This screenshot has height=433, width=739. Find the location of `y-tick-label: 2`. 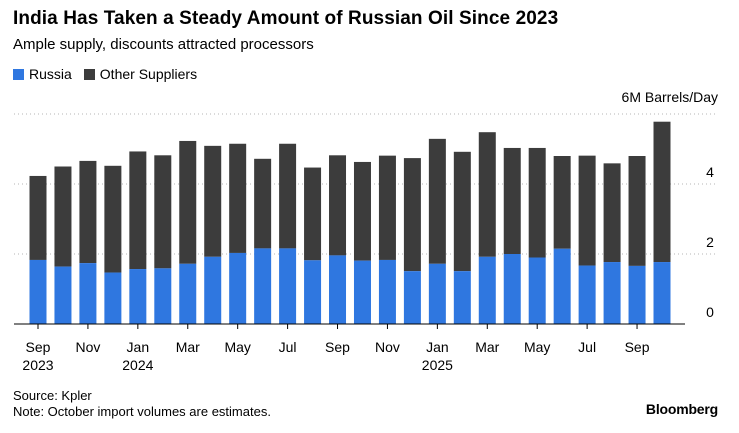

y-tick-label: 2 is located at coordinates (710, 242).